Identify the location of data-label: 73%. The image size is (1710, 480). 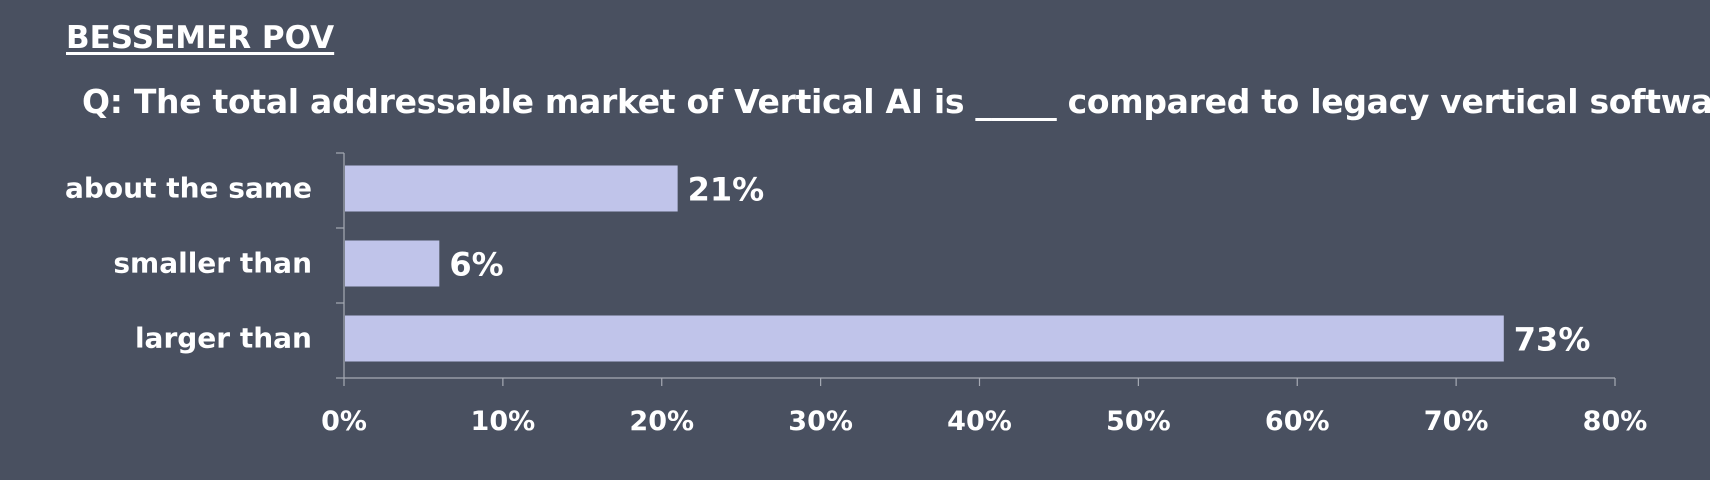
(1552, 340).